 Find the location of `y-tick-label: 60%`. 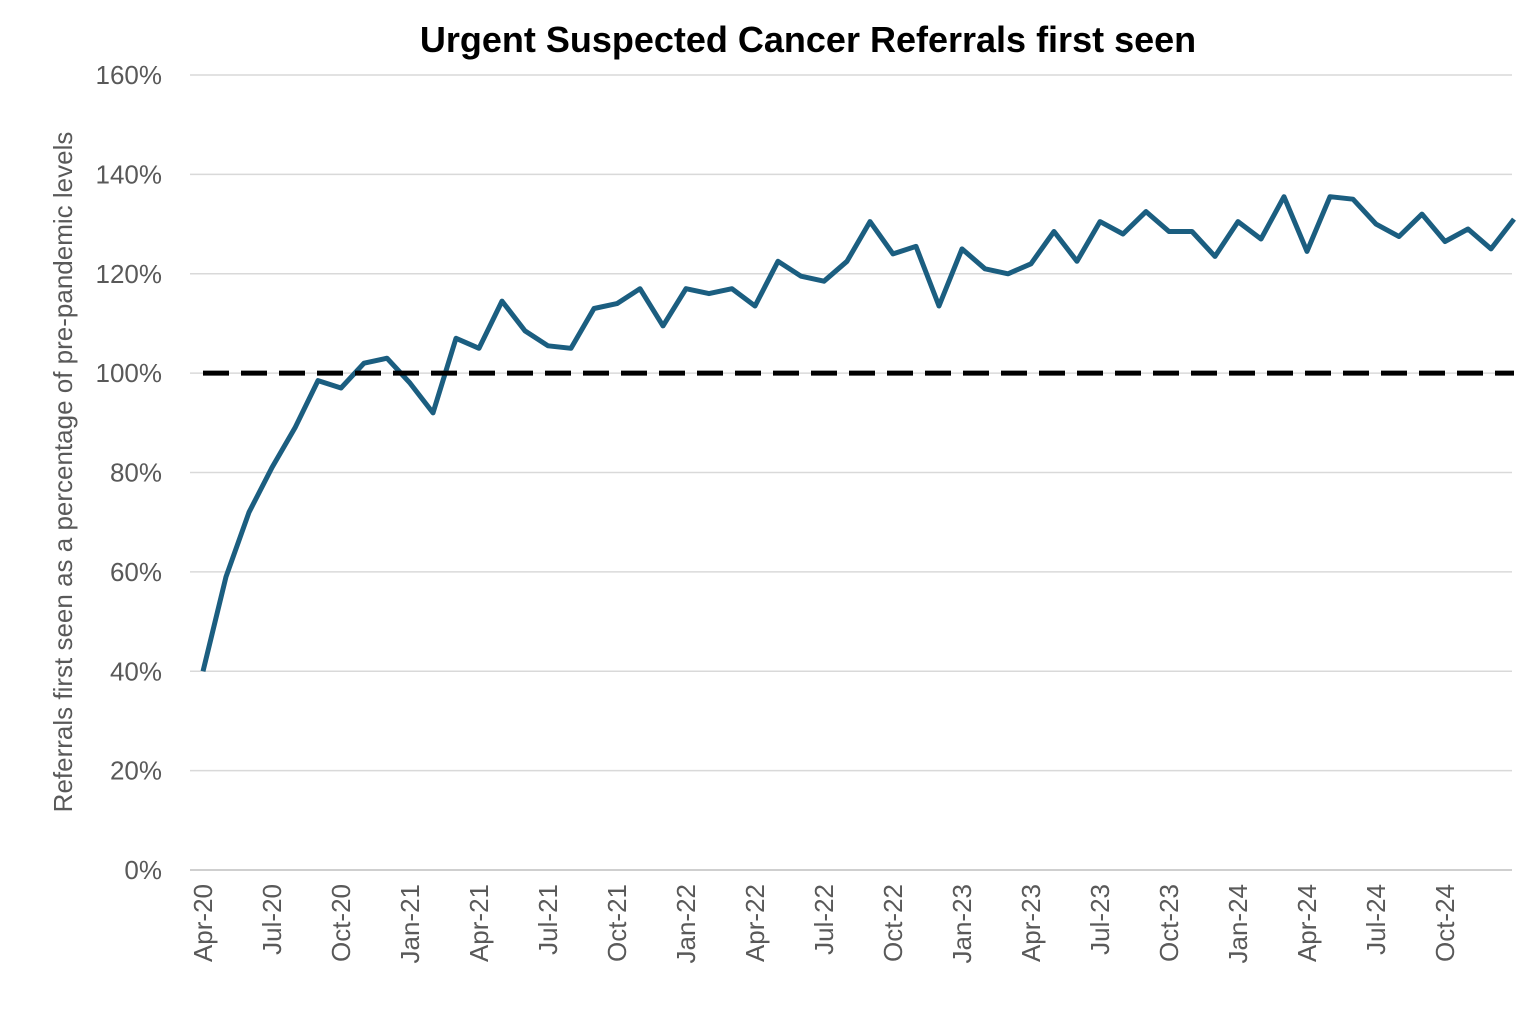

y-tick-label: 60% is located at coordinates (136, 572).